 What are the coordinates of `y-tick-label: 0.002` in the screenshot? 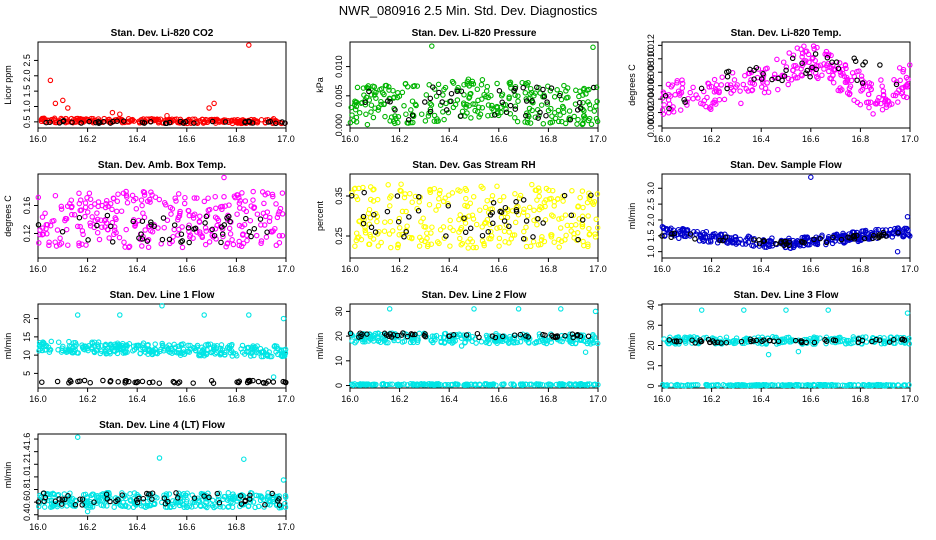 It's located at (651, 112).